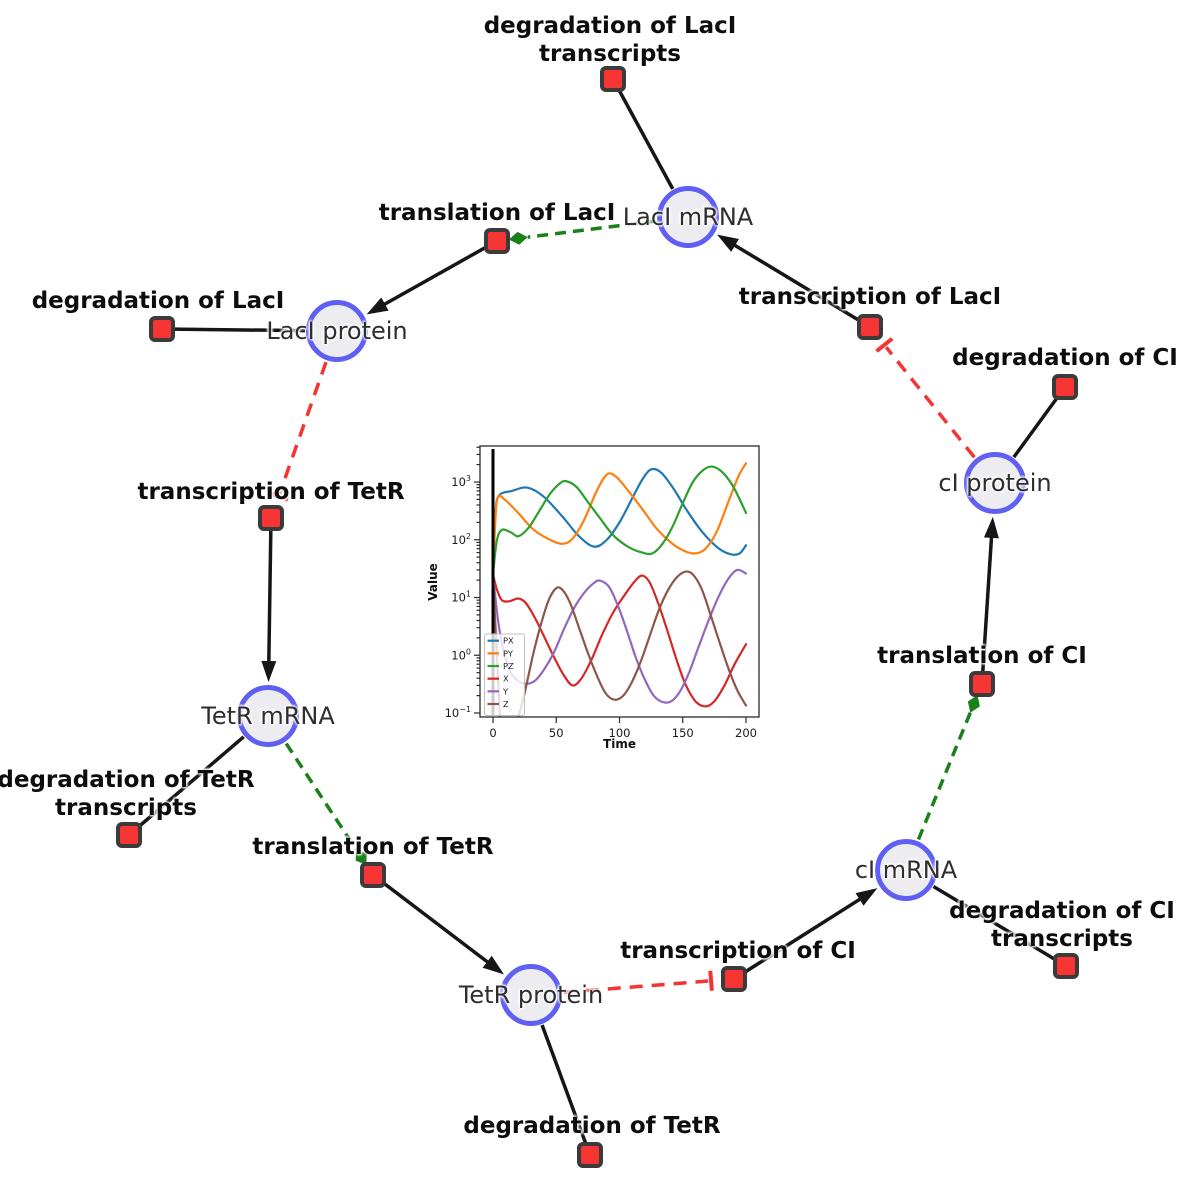  I want to click on edge-consumption-ci-mrna-deg-ci-transcripts, so click(999, 926).